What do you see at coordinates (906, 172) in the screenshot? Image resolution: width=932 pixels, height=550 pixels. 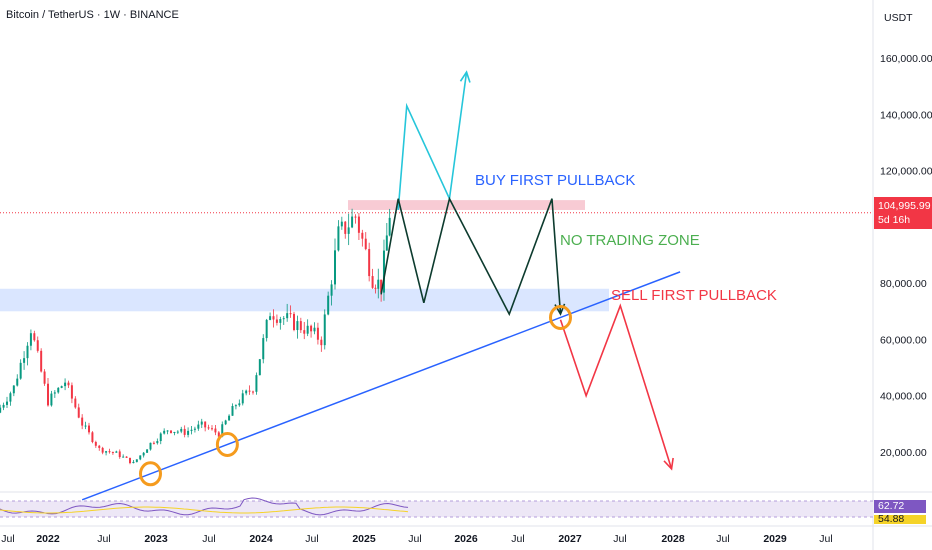 I see `price-tick: 120,000.00` at bounding box center [906, 172].